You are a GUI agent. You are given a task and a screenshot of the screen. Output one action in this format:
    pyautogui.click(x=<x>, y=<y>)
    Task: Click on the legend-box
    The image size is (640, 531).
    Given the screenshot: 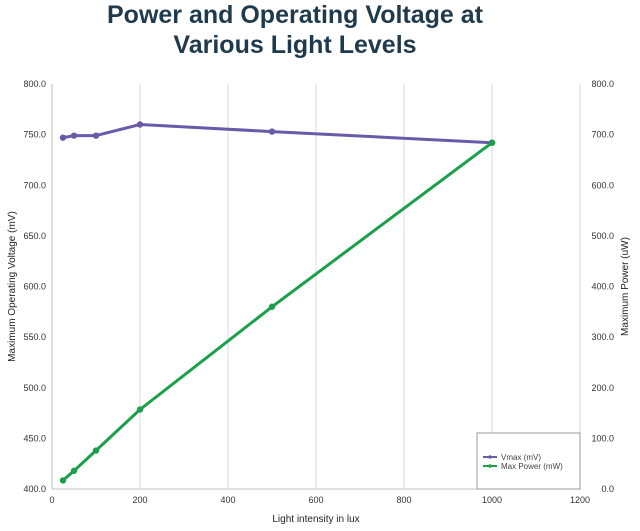 What is the action you would take?
    pyautogui.click(x=528, y=461)
    